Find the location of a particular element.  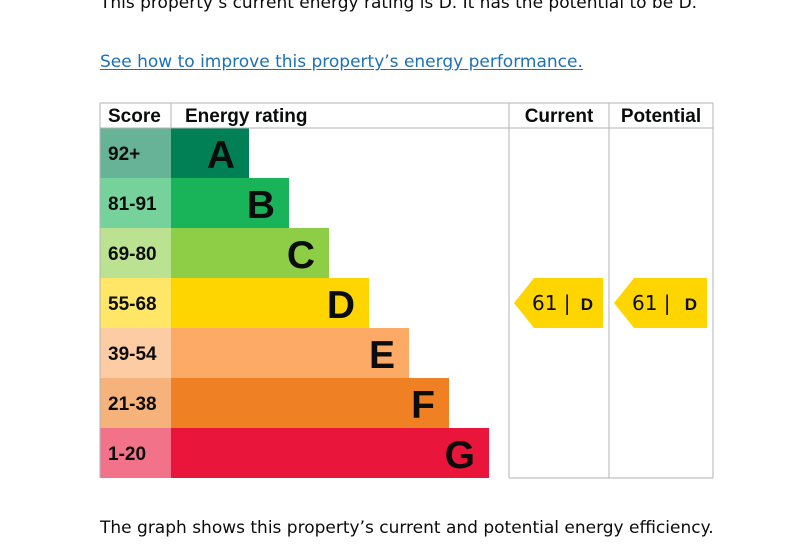

score-label-c: 69-80 is located at coordinates (132, 254).